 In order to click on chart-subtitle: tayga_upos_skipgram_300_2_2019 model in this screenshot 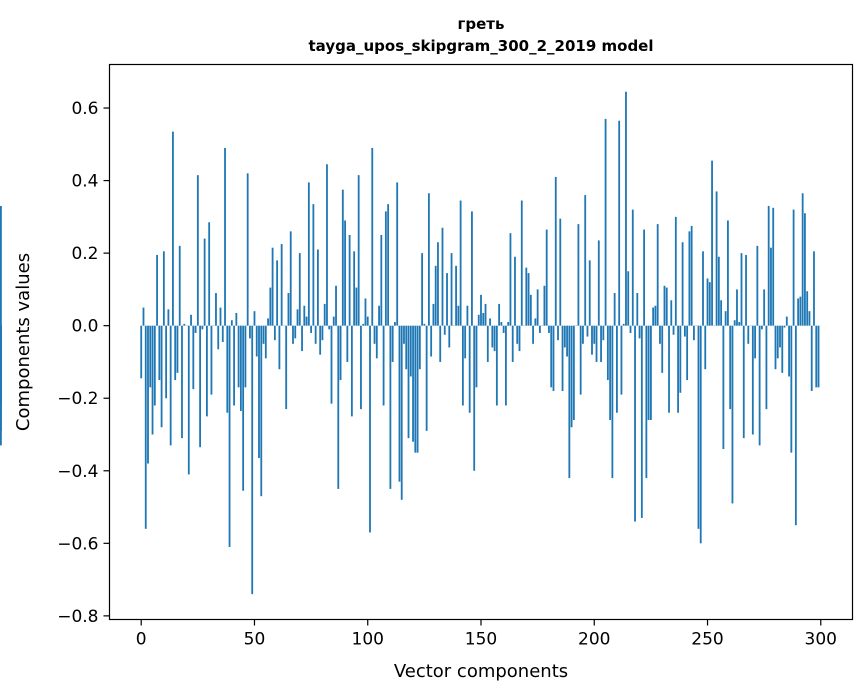, I will do `click(481, 46)`.